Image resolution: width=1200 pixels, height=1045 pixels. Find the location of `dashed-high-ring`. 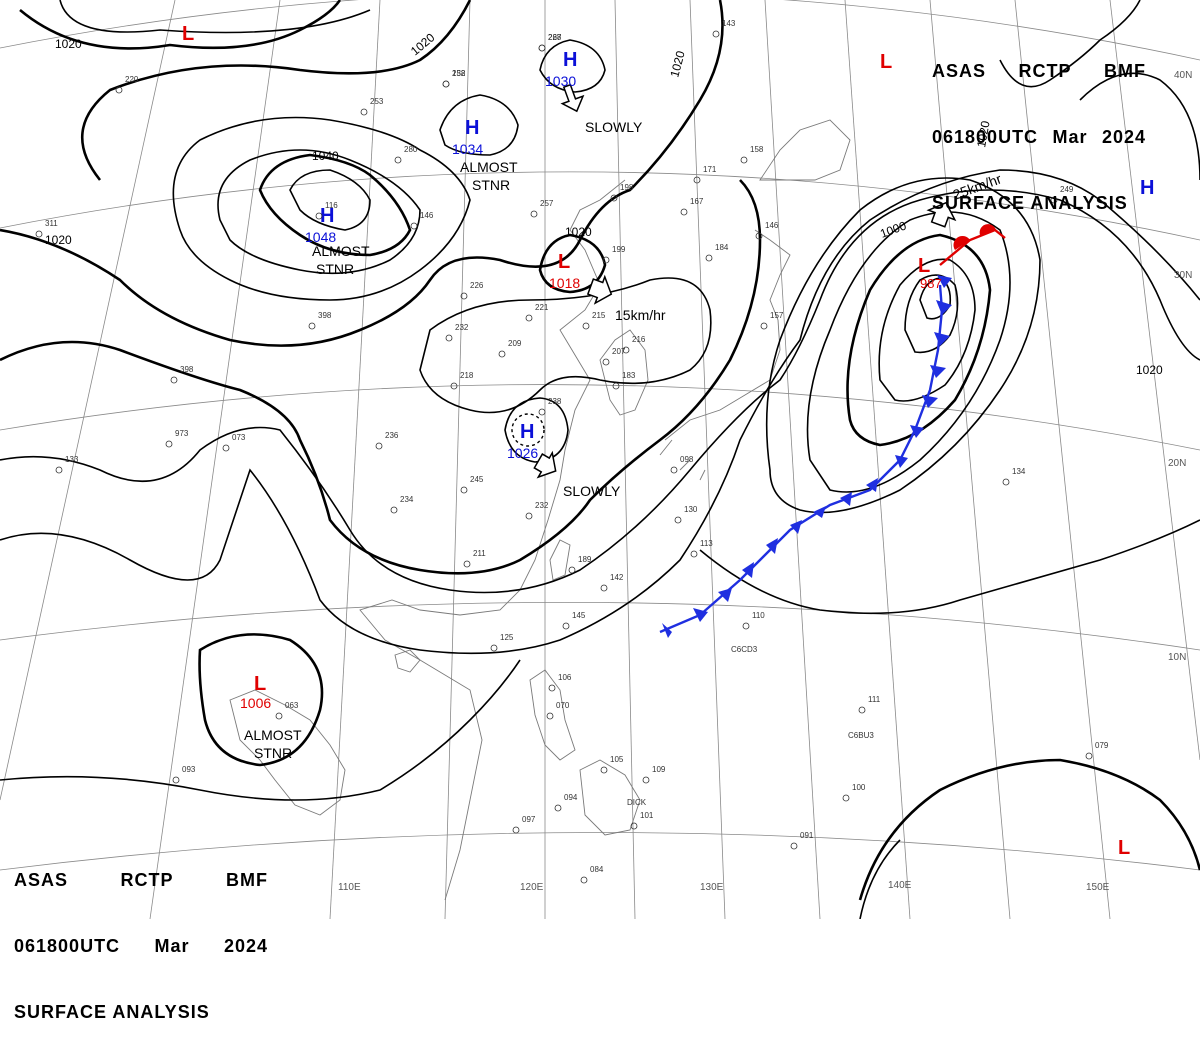

dashed-high-ring is located at coordinates (528, 430).